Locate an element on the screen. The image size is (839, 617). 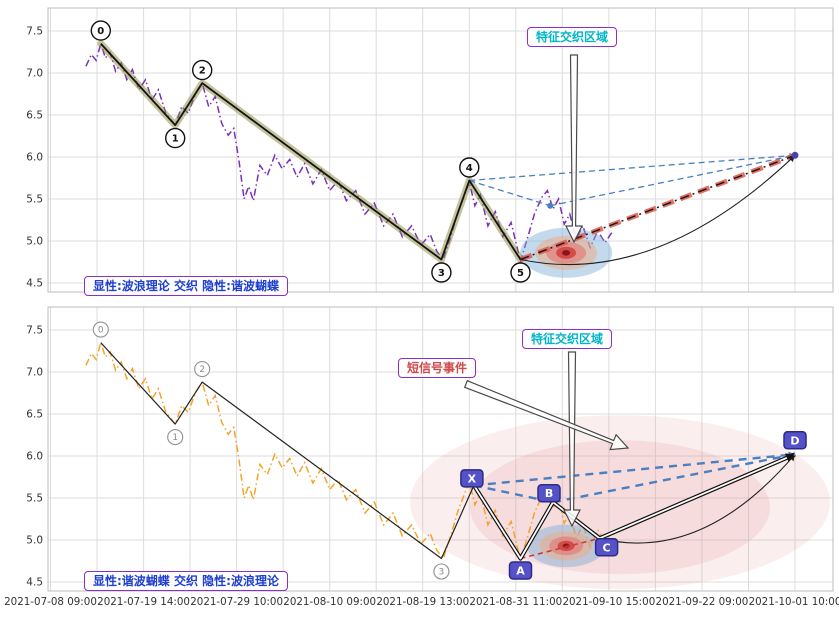
x-tick-label: 2021-07-29 10:00 is located at coordinates (236, 602).